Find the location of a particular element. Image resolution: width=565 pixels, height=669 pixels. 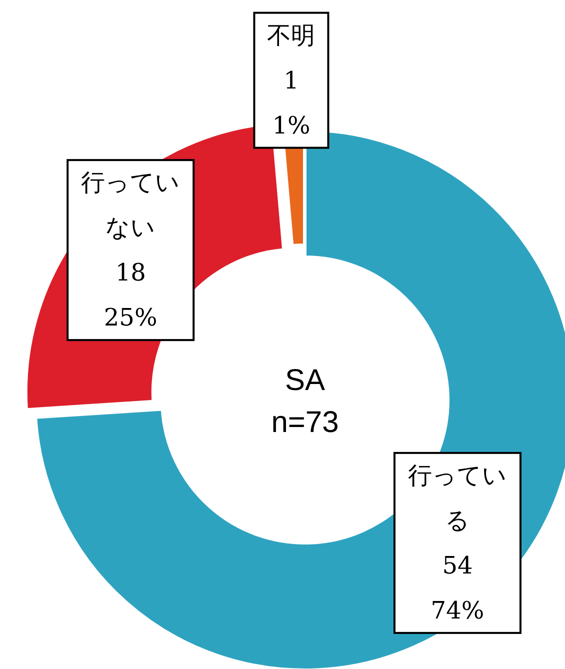

data-label: 18 is located at coordinates (130, 272).